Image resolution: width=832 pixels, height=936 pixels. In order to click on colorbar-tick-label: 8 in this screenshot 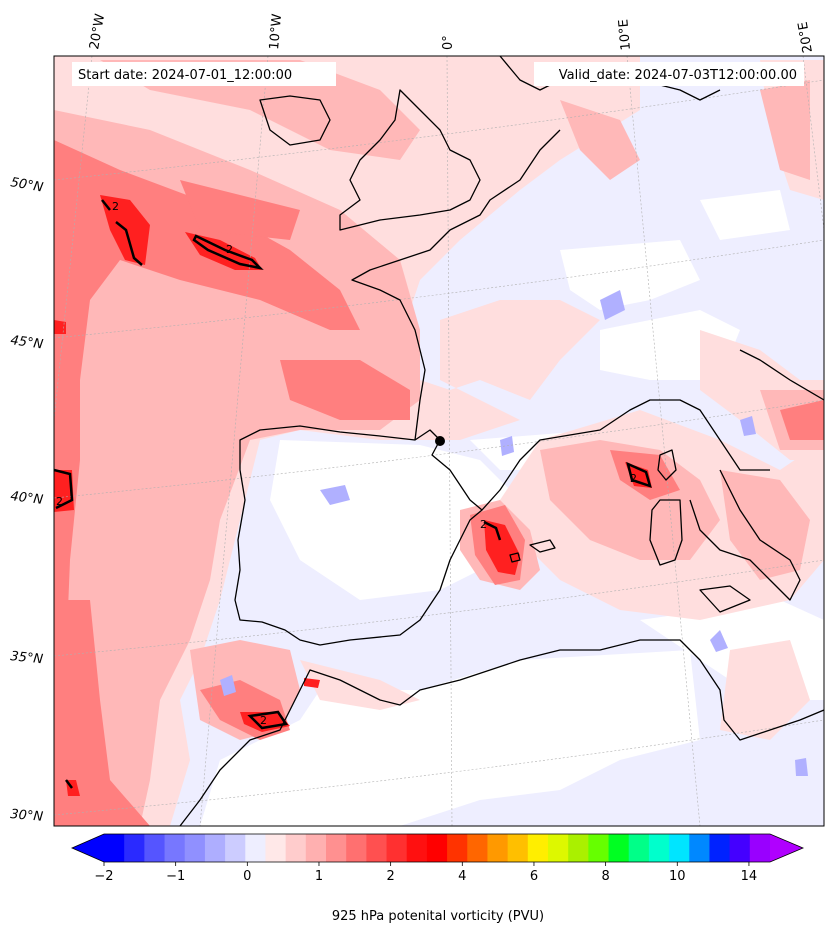, I will do `click(605, 876)`.